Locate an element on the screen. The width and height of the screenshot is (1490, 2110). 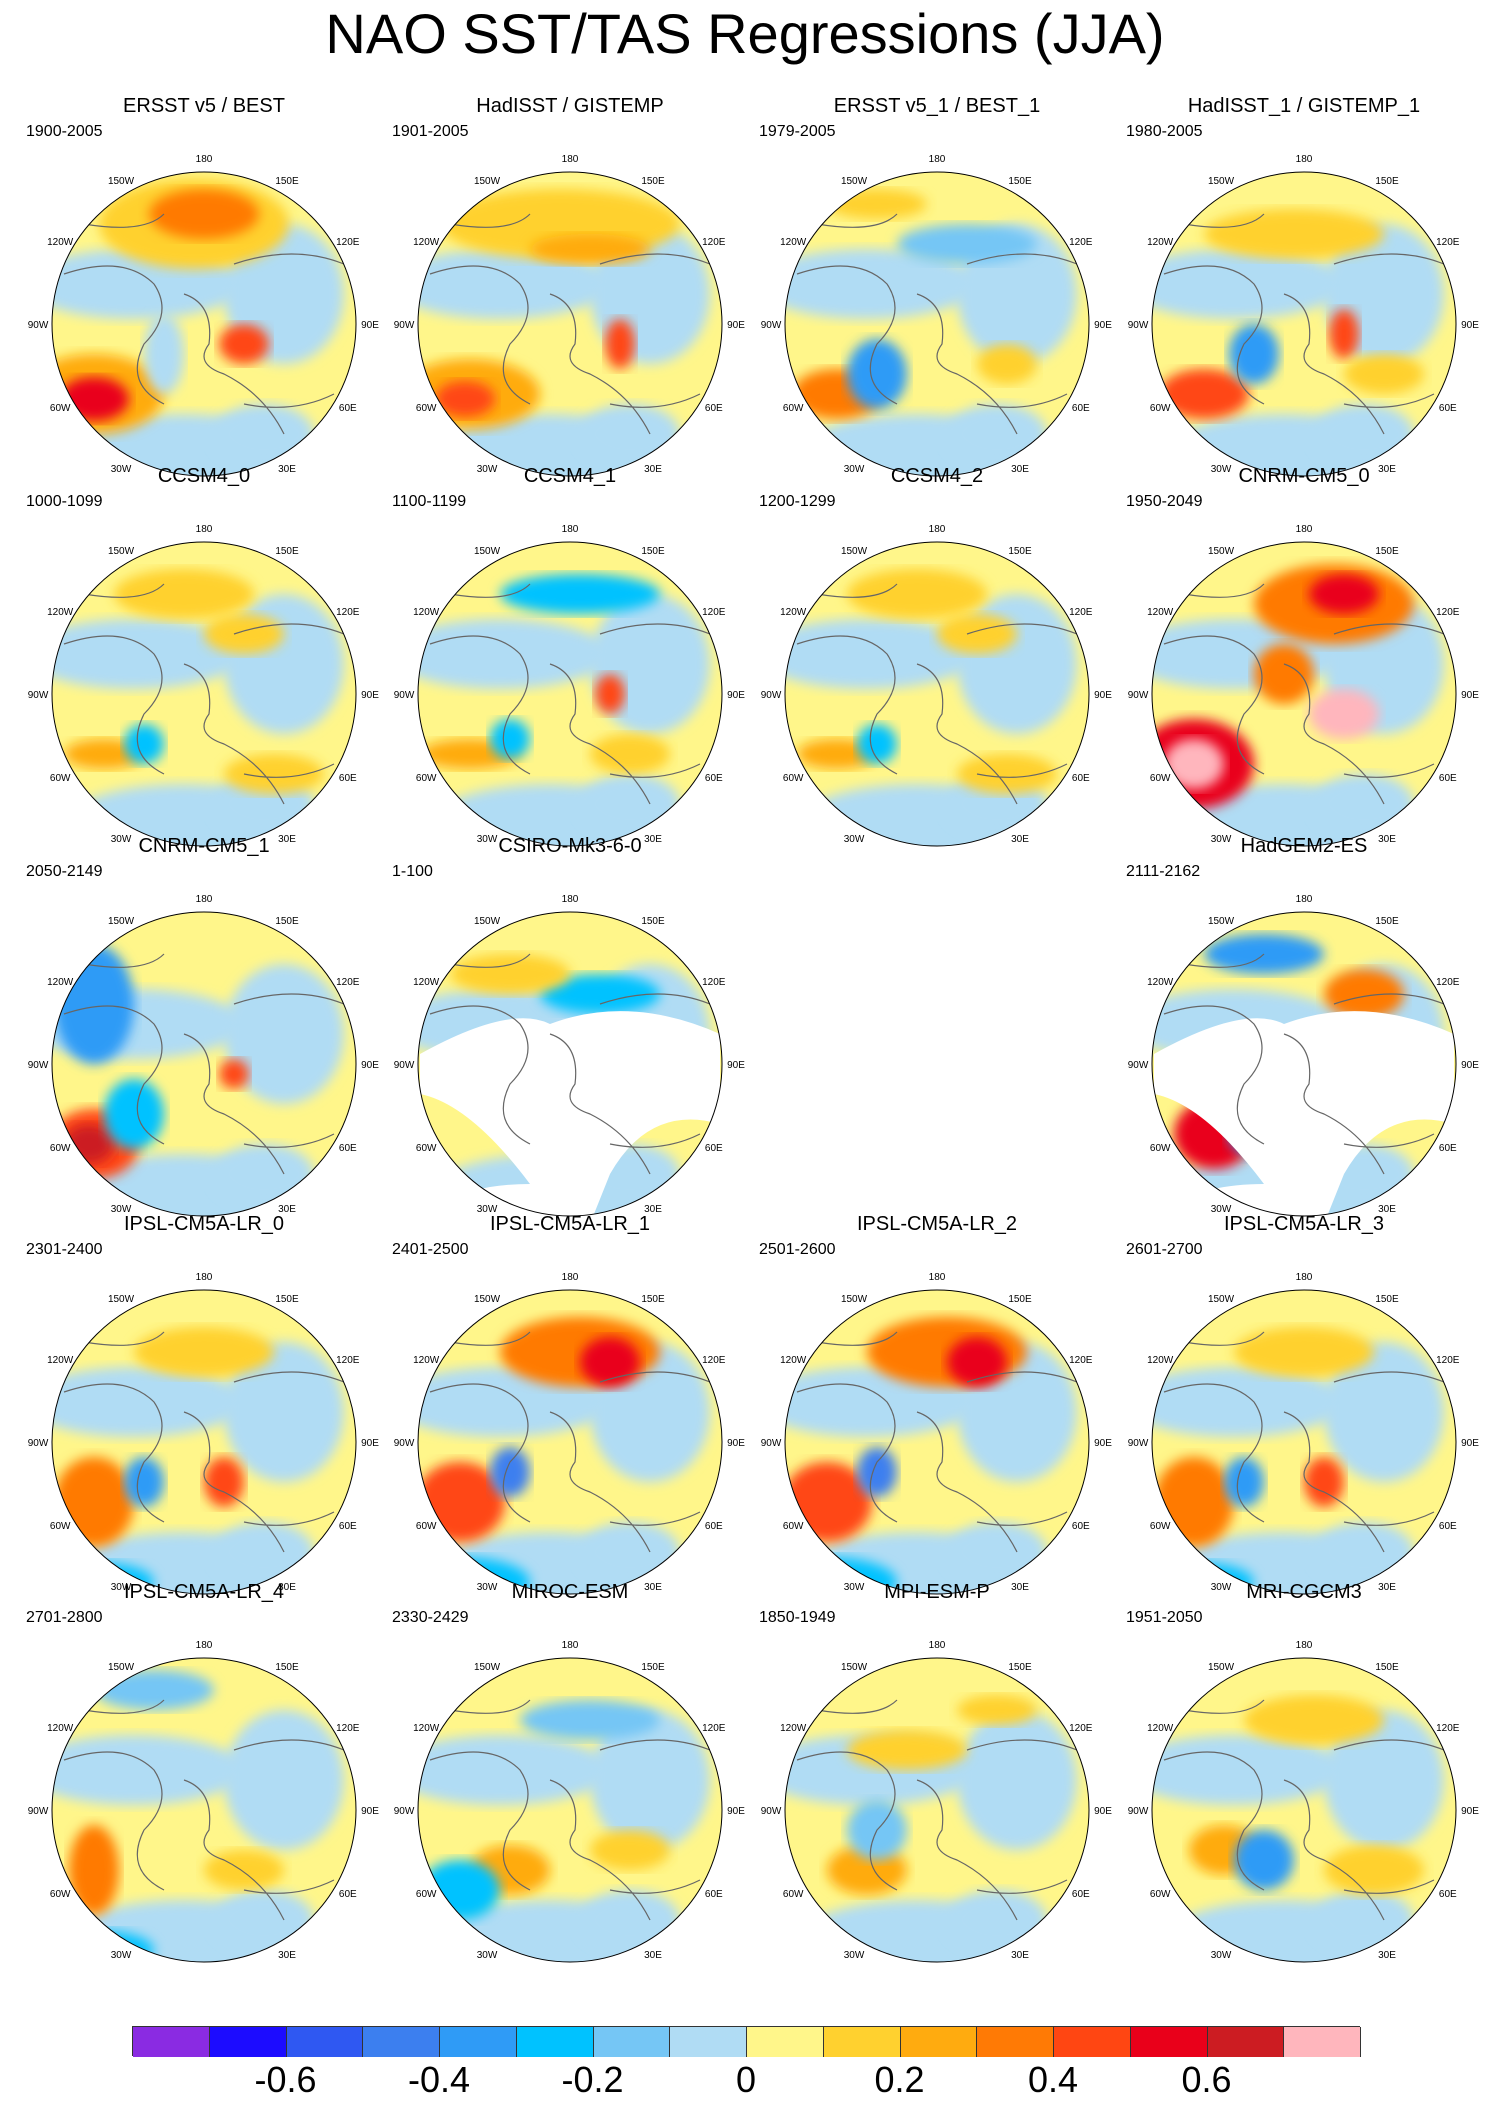
panel-period: 1850-1949 is located at coordinates (797, 1617).